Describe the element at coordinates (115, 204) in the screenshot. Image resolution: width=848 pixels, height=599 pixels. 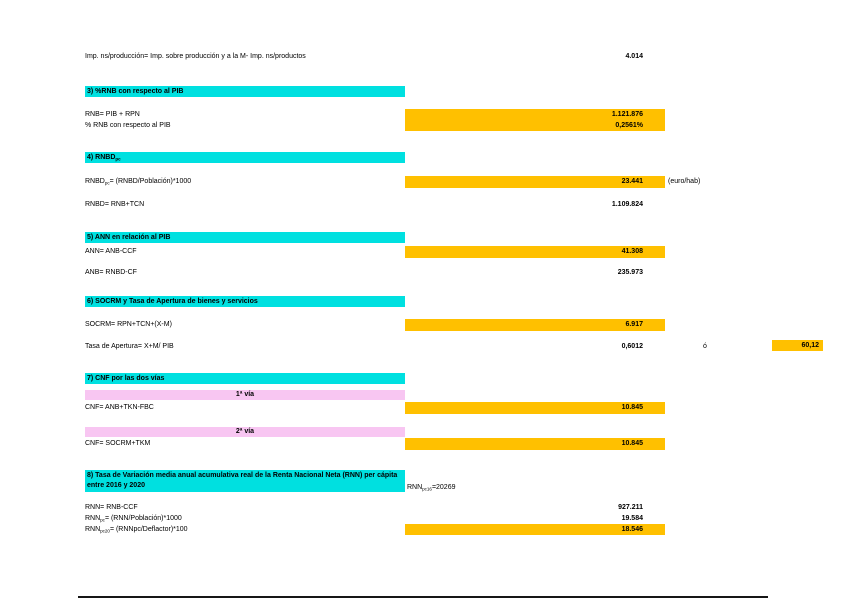
I see `formula-label-rnbd: RNBD= RNB+TCN` at that location.